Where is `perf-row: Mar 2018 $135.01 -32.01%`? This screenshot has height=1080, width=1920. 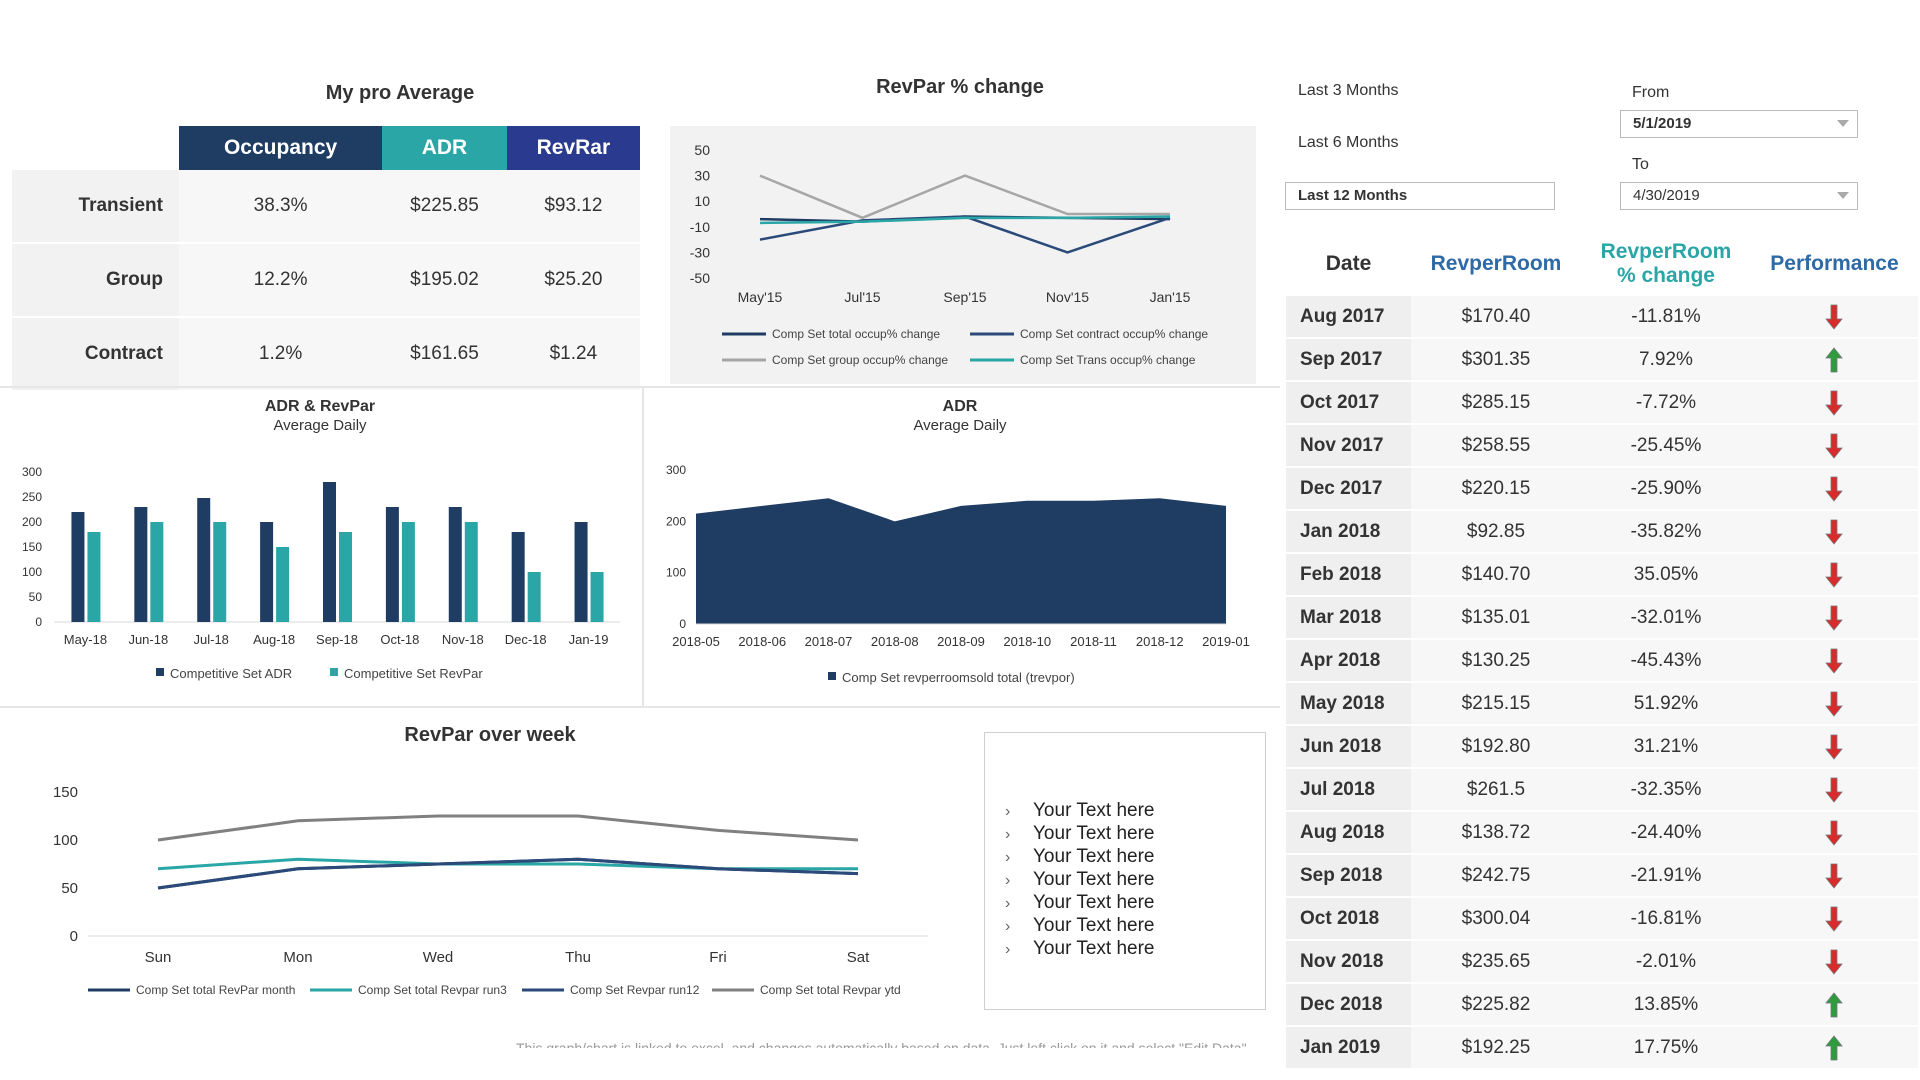
perf-row: Mar 2018 $135.01 -32.01% is located at coordinates (1602, 618).